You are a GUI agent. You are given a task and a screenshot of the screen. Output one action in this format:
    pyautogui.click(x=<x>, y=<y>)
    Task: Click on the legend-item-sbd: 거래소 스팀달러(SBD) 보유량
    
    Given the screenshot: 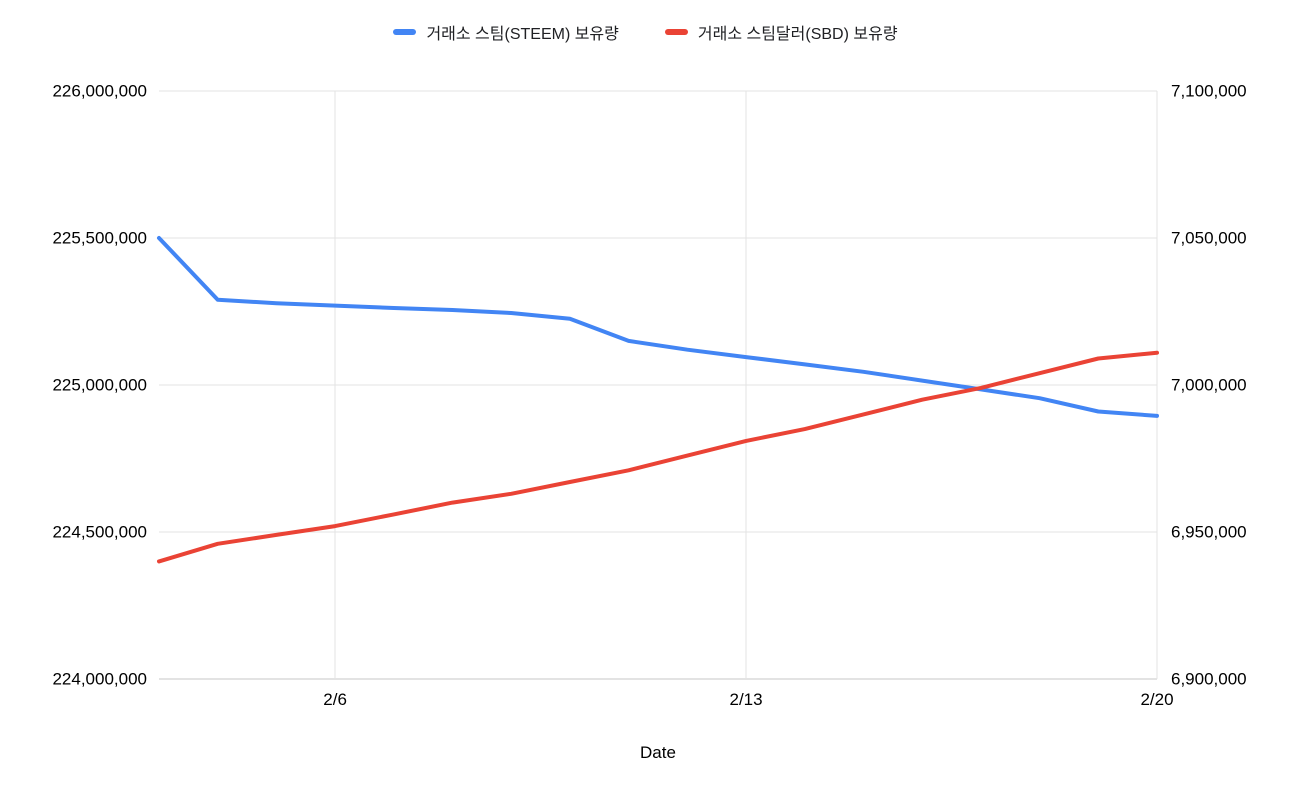 What is the action you would take?
    pyautogui.click(x=781, y=32)
    